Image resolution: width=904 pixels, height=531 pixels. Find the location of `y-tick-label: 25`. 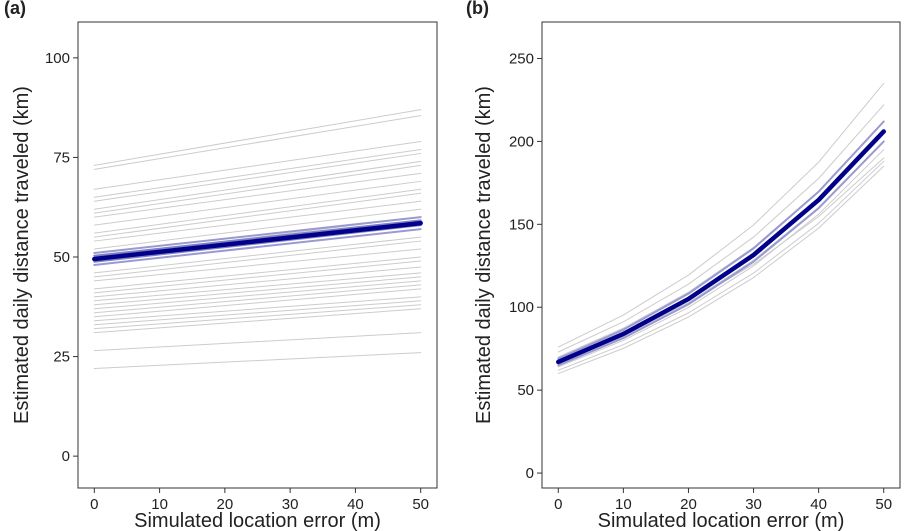

y-tick-label: 25 is located at coordinates (61, 357).